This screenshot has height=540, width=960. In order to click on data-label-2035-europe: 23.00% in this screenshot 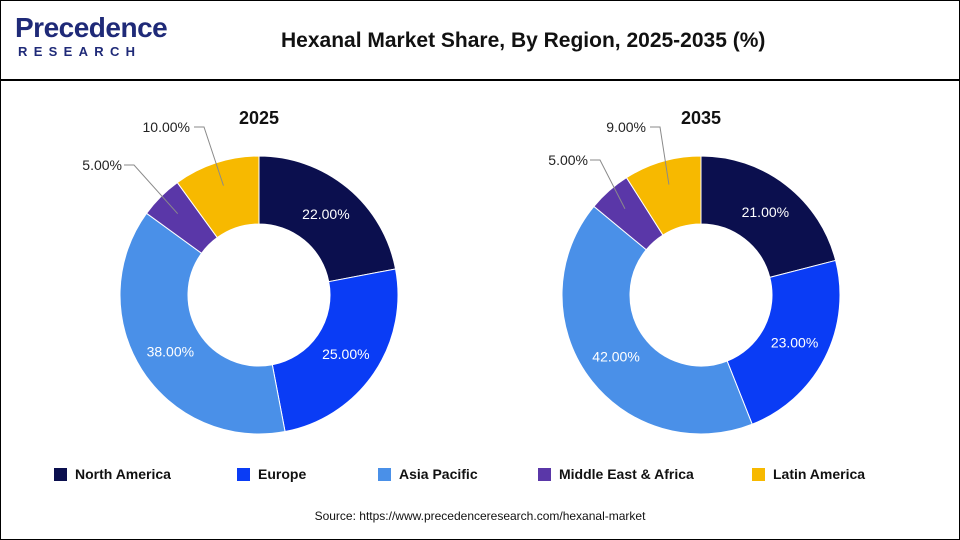, I will do `click(794, 343)`.